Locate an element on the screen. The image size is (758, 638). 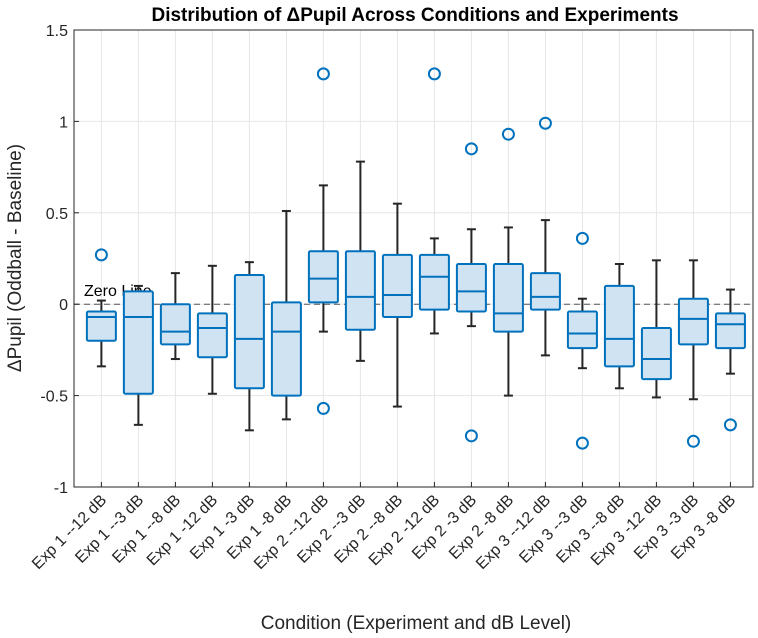
y-tick-label: 0.5 is located at coordinates (57, 214).